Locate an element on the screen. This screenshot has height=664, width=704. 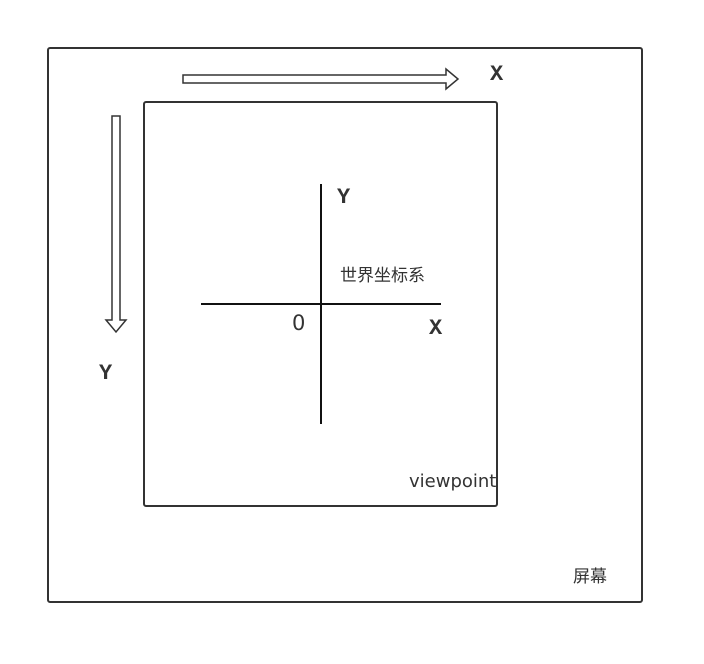
viewpoint-label: viewpoint is located at coordinates (453, 481).